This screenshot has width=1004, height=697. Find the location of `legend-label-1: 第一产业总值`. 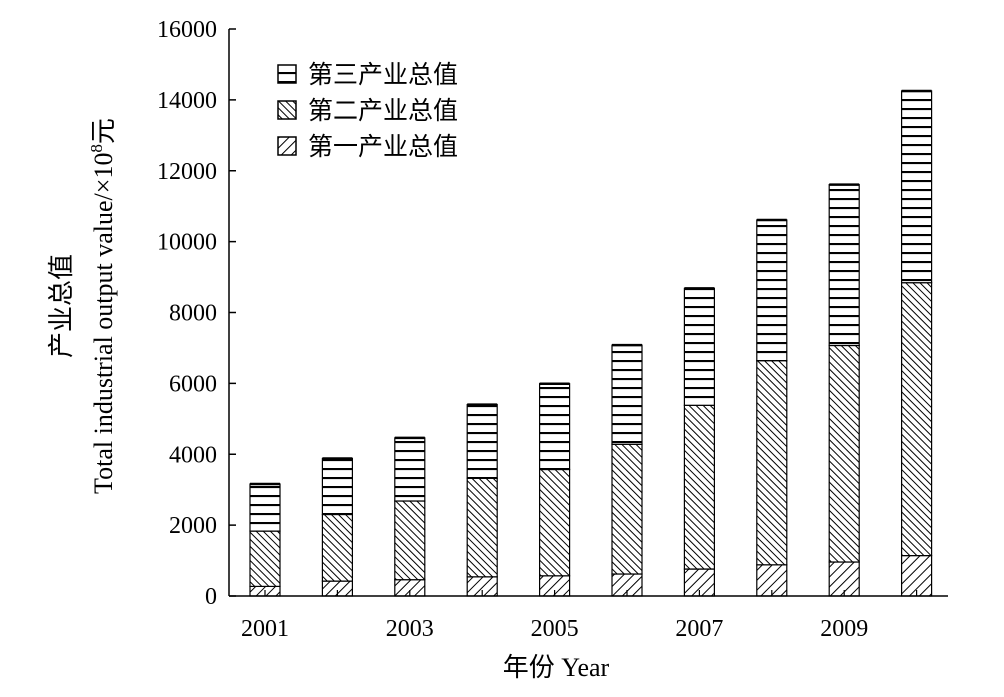

legend-label-1: 第一产业总值 is located at coordinates (383, 147).